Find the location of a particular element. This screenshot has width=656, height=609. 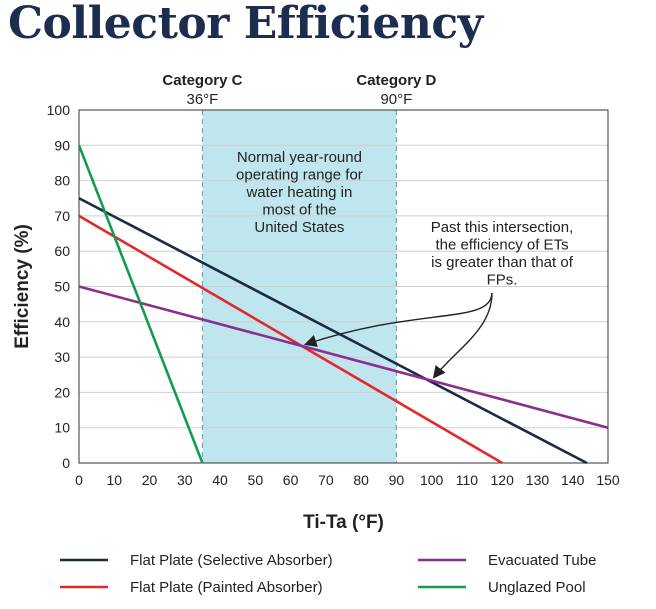

x-tick-label-0: 0 is located at coordinates (79, 480).